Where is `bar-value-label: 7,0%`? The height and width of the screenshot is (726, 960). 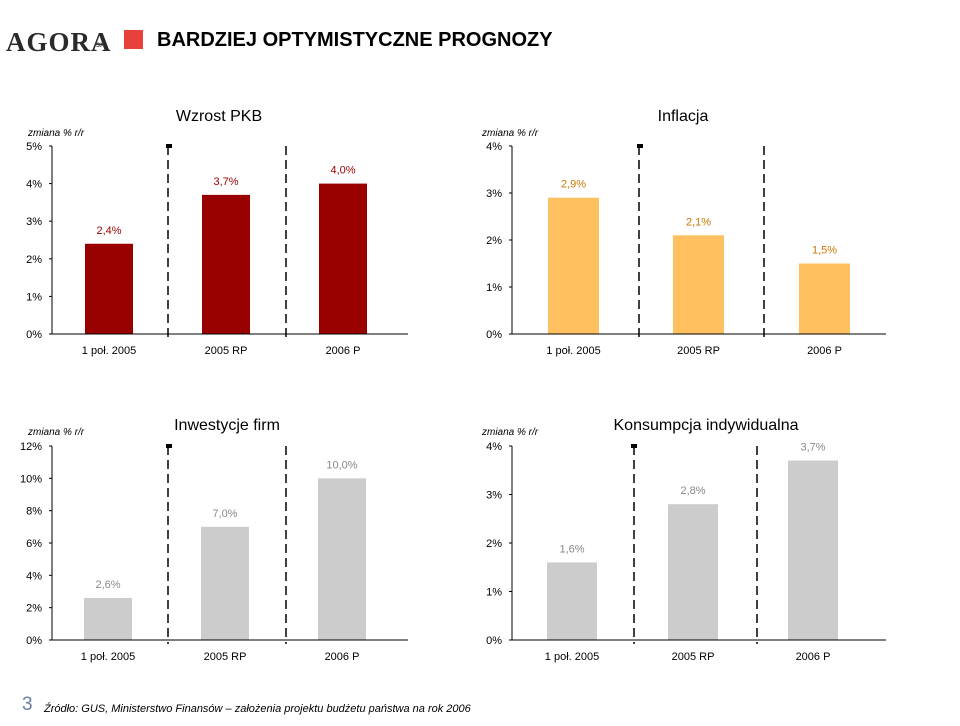 bar-value-label: 7,0% is located at coordinates (224, 514).